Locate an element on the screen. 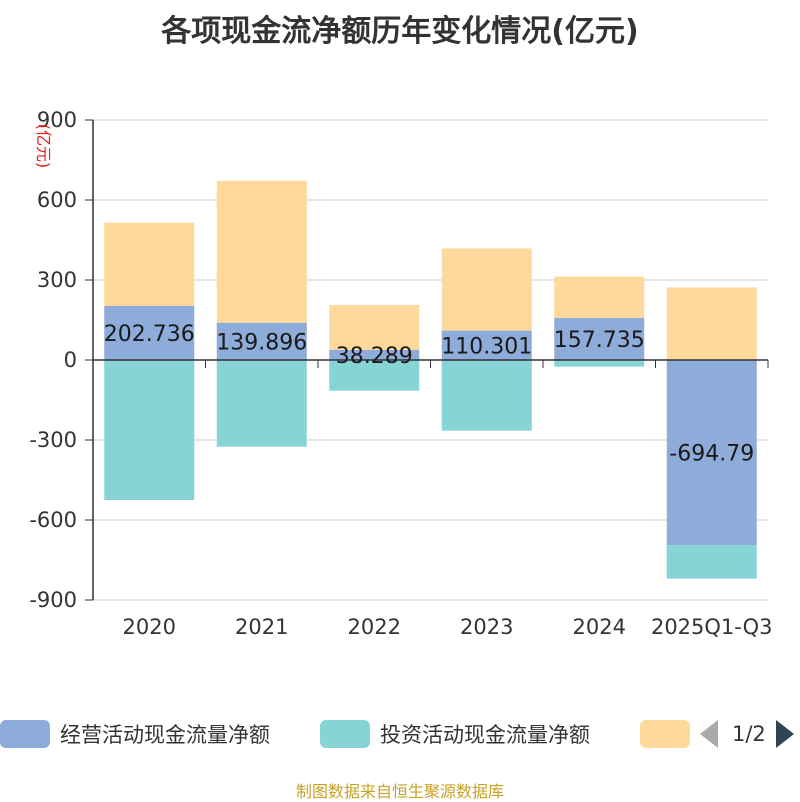  x-tick-label: 2020 is located at coordinates (149, 627).